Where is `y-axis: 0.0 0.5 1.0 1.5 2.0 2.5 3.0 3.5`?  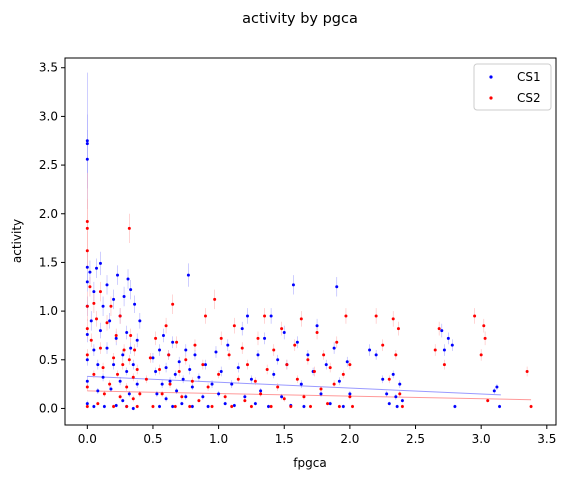
y-axis: 0.0 0.5 1.0 1.5 2.0 2.5 3.0 3.5 is located at coordinates (52, 238).